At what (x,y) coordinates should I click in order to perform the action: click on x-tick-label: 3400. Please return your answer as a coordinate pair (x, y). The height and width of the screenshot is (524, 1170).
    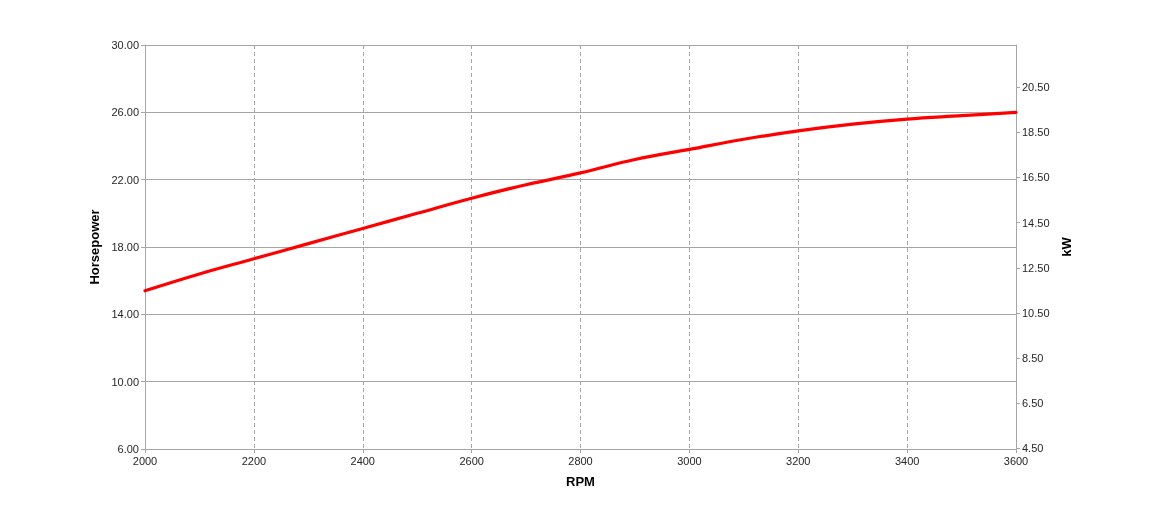
    Looking at the image, I should click on (907, 460).